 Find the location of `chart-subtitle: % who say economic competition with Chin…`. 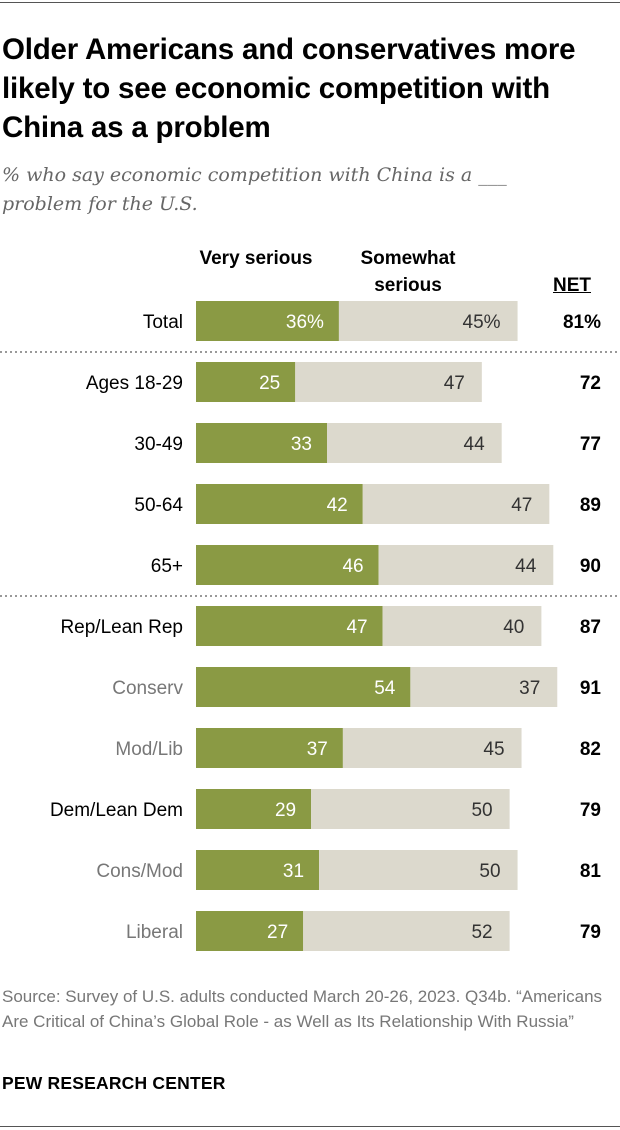

chart-subtitle: % who say economic competition with Chin… is located at coordinates (254, 189).